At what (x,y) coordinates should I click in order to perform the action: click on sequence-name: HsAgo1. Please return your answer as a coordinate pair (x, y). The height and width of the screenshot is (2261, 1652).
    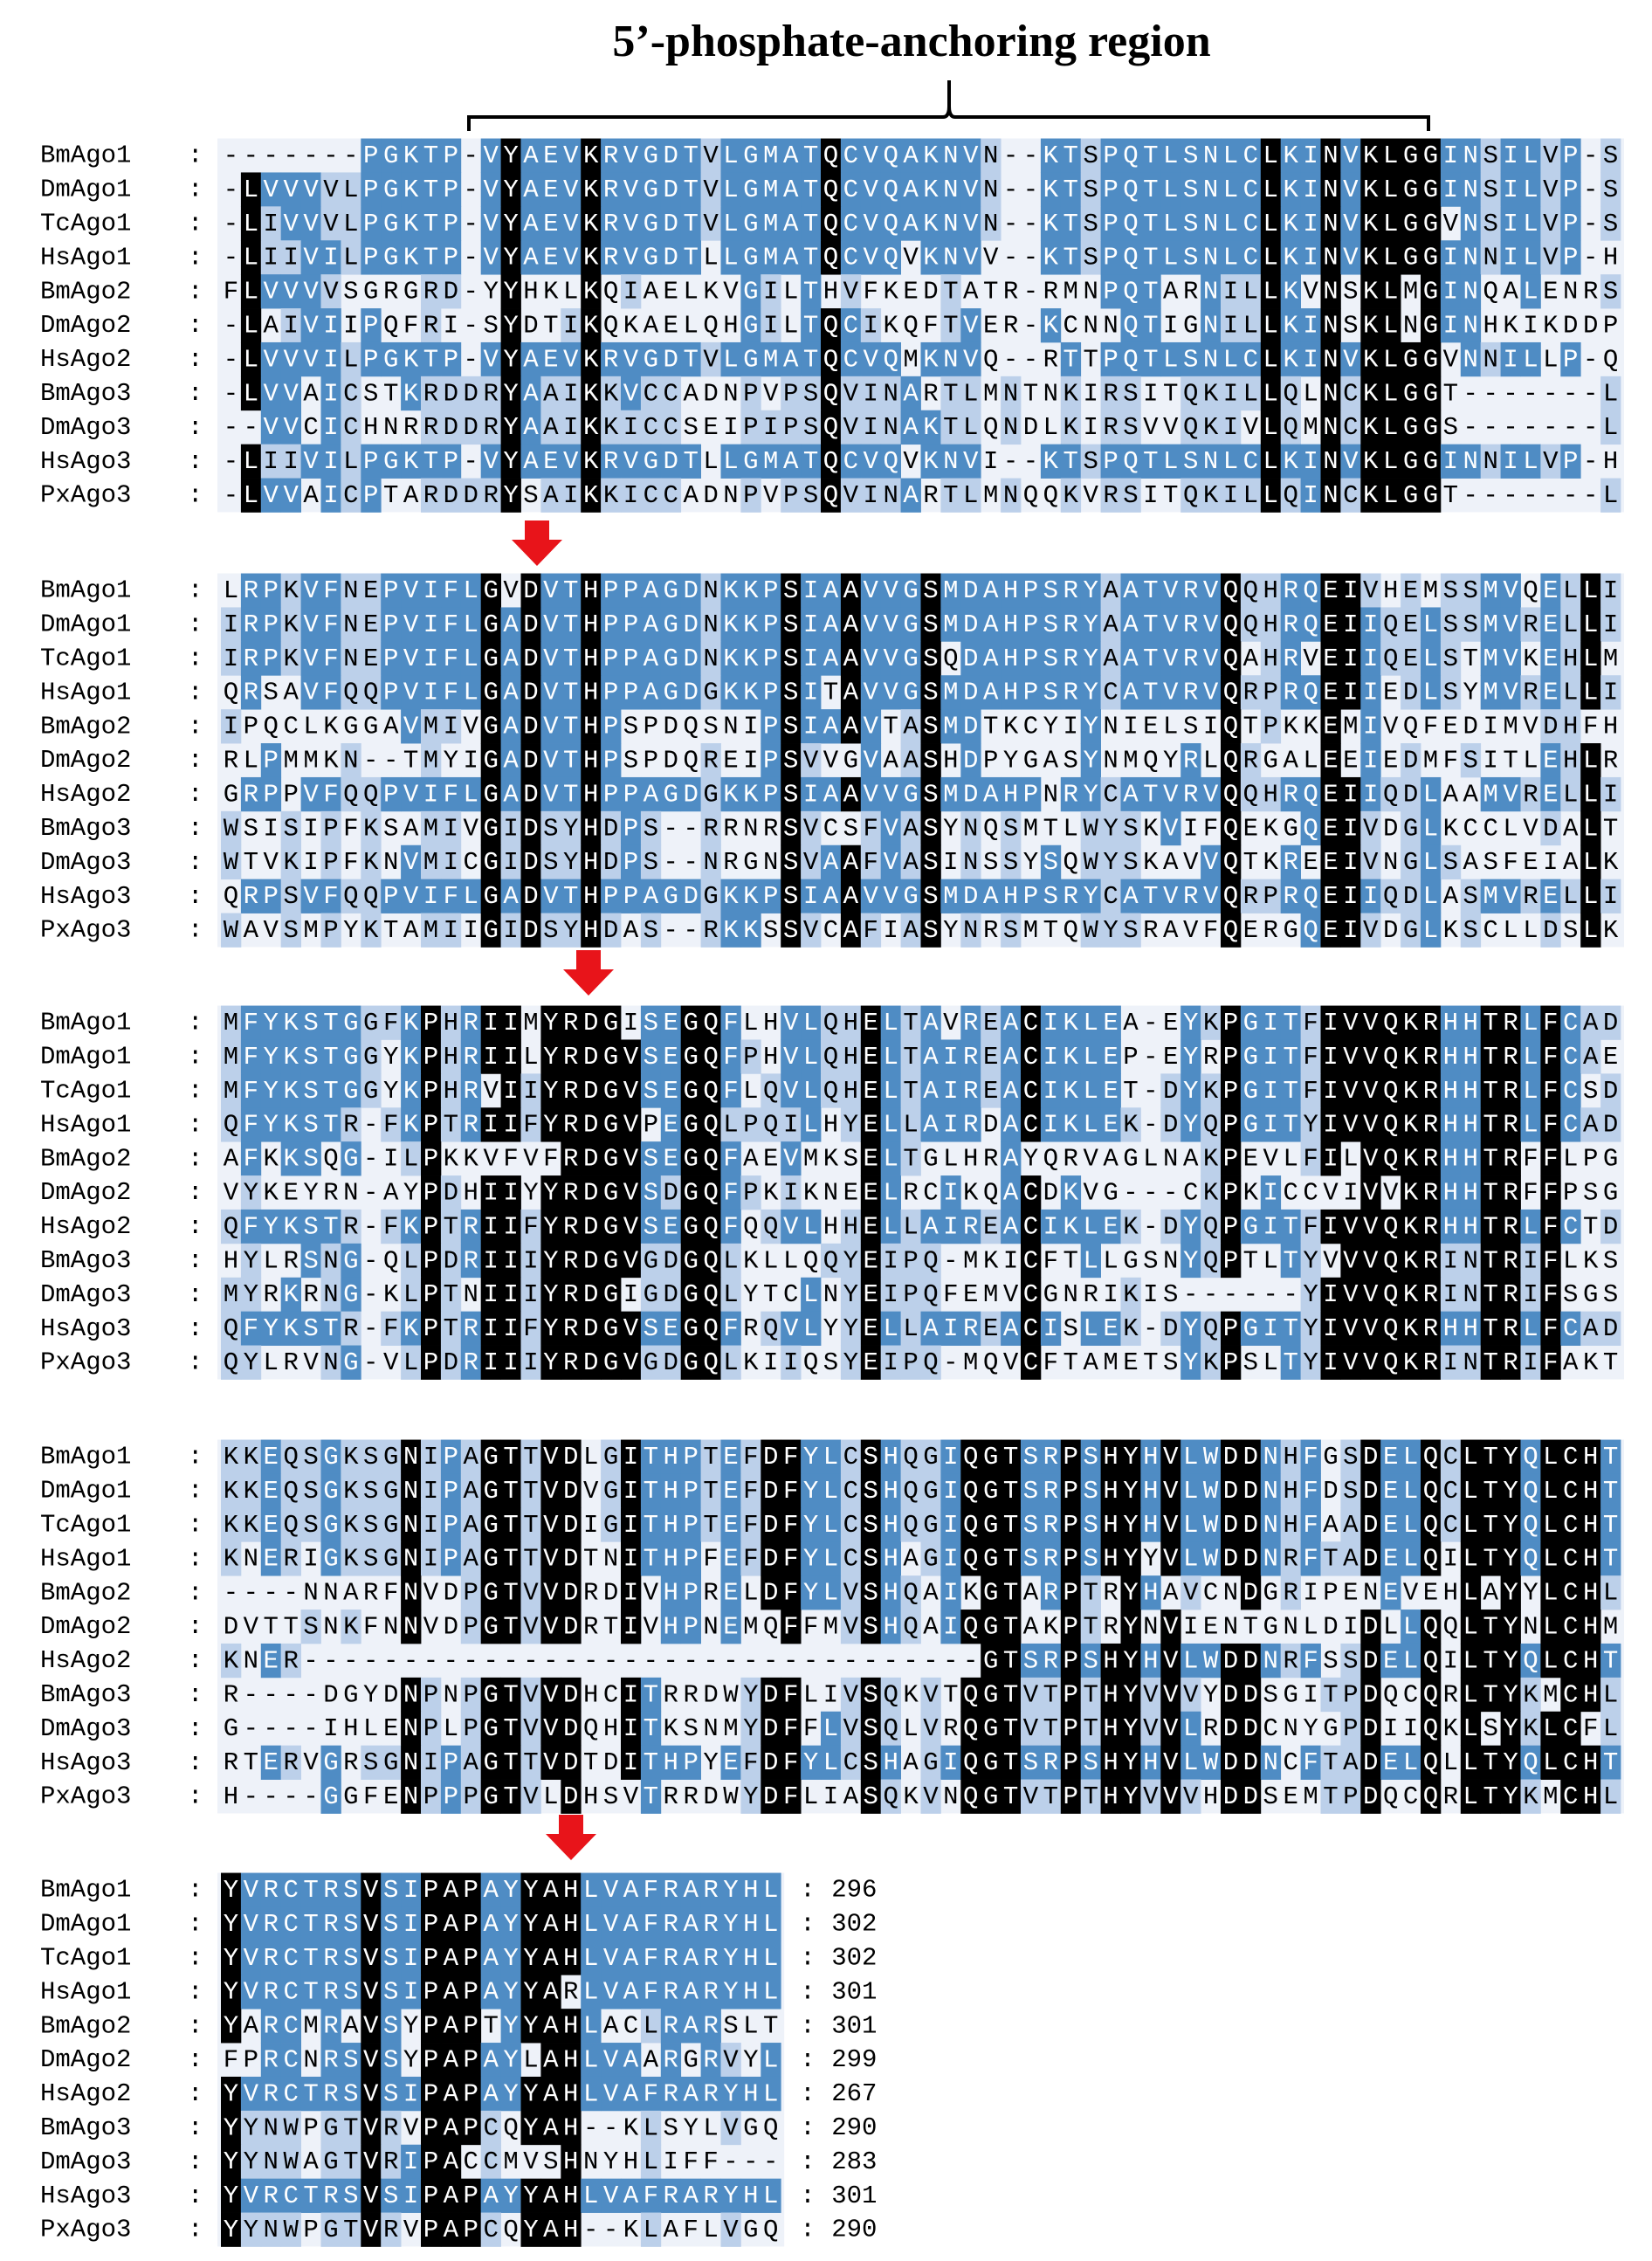
    Looking at the image, I should click on (85, 1992).